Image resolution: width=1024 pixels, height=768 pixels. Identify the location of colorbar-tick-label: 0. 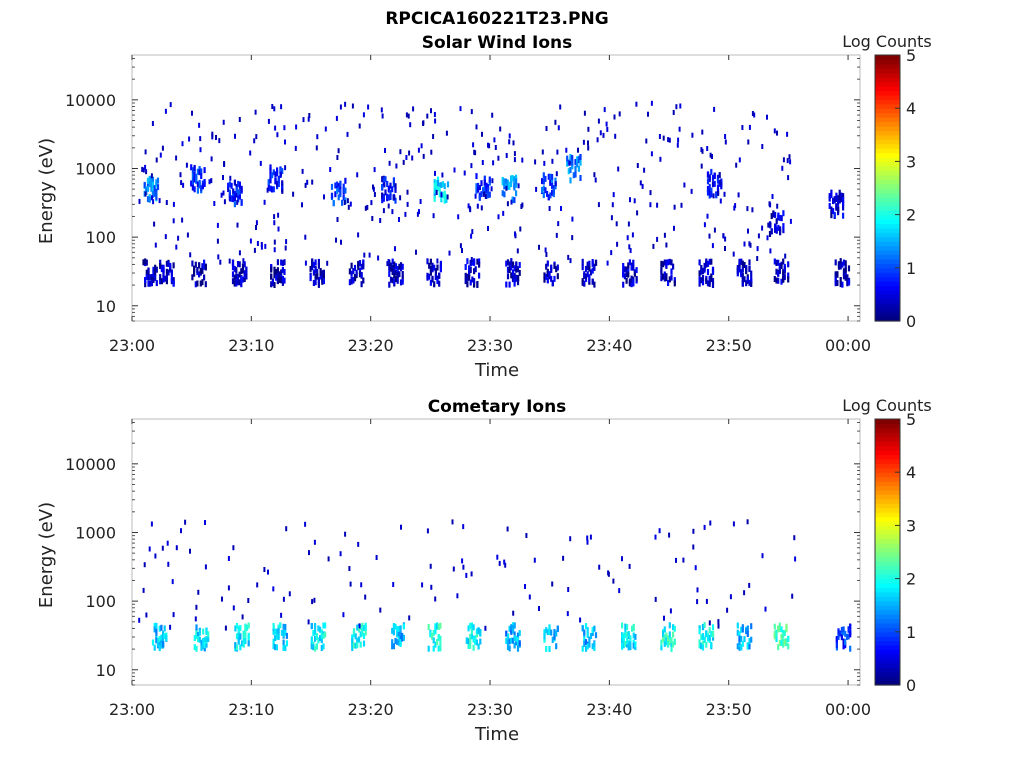
(911, 321).